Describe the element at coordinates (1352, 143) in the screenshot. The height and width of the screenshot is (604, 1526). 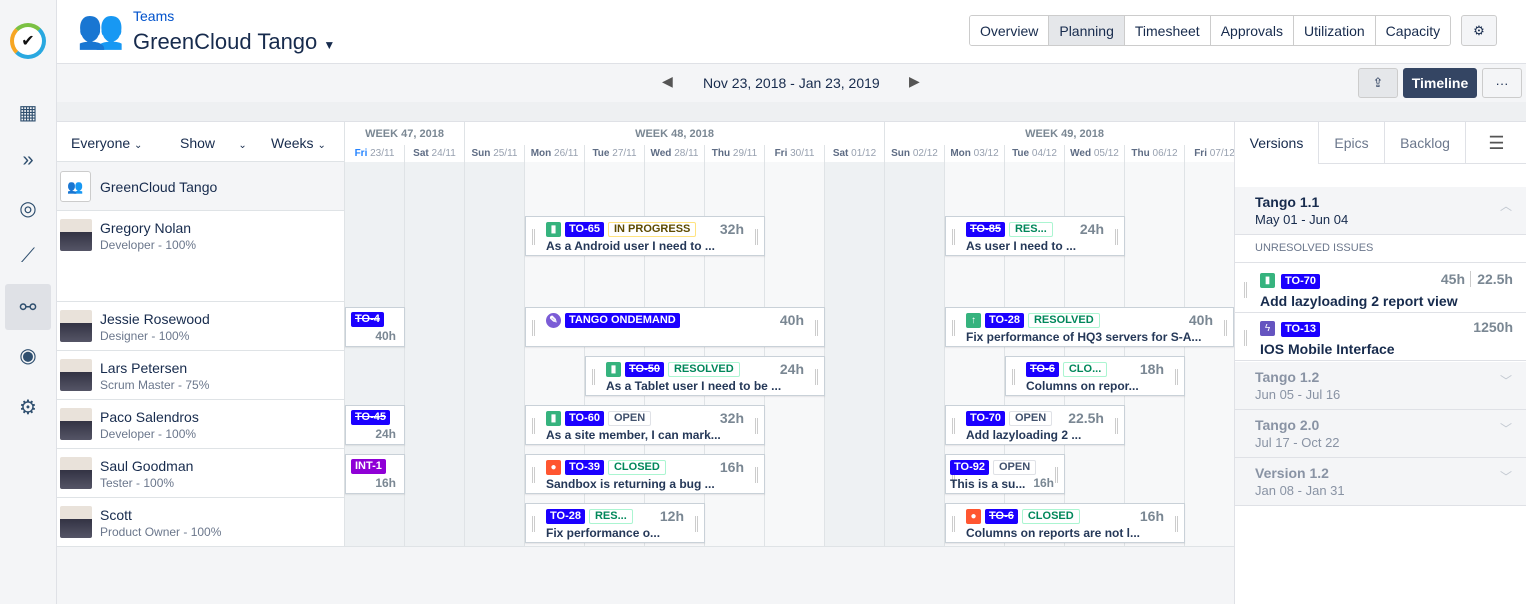
I see `tab-epics: Epics` at that location.